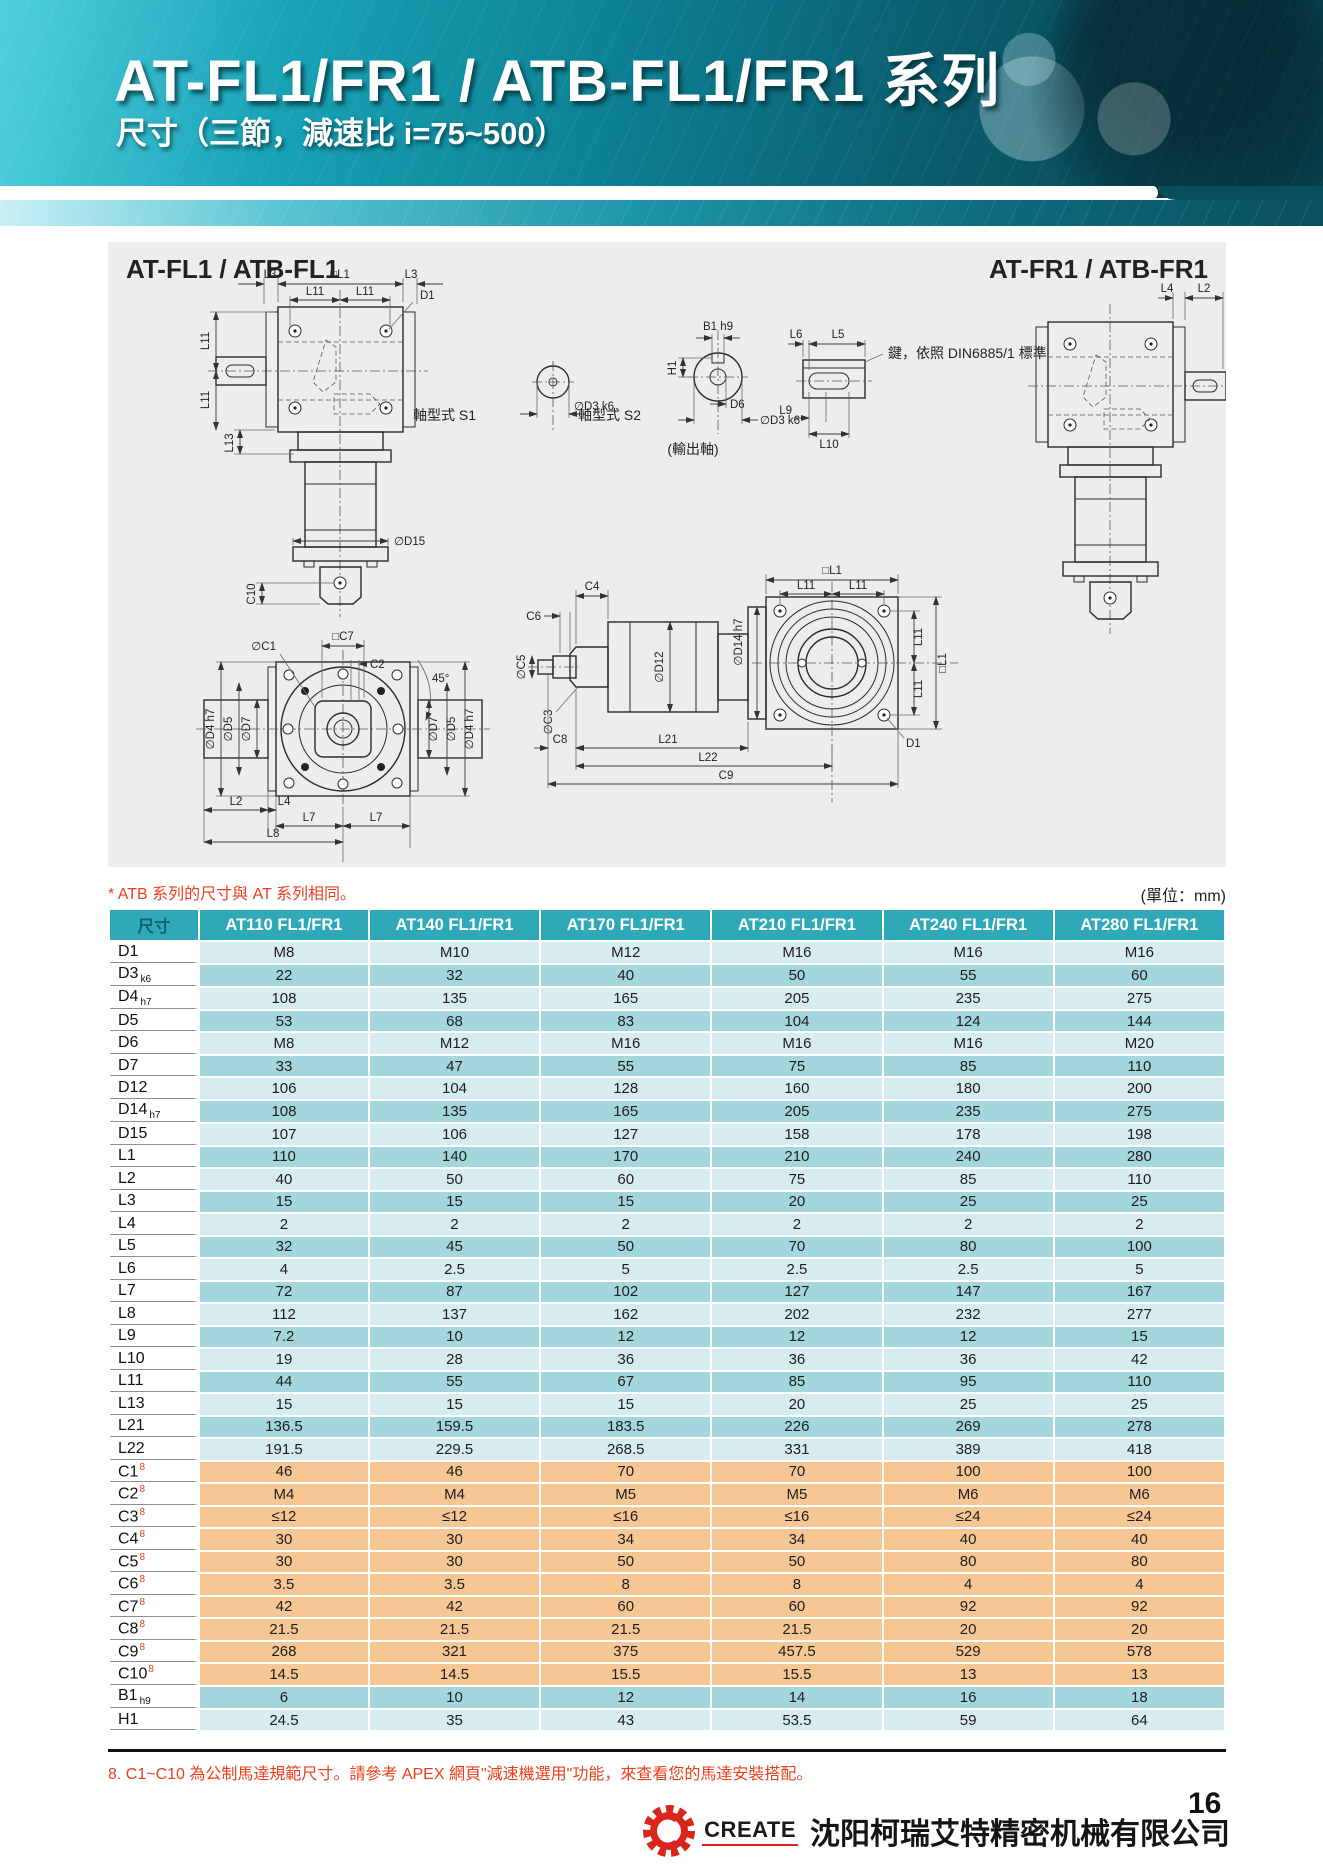  What do you see at coordinates (263, 647) in the screenshot?
I see `dim-label-c1: ∅C1` at bounding box center [263, 647].